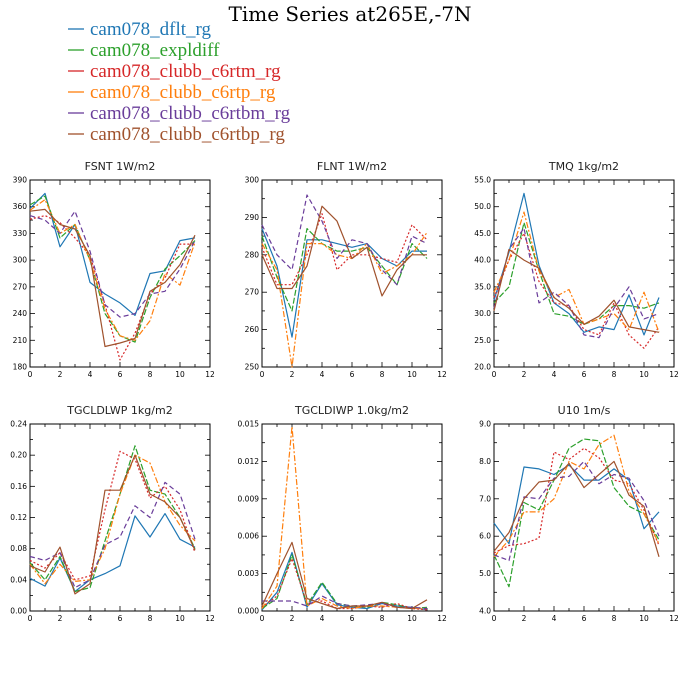 This screenshot has width=700, height=700. I want to click on y-tick-label: 5.0, so click(485, 573).